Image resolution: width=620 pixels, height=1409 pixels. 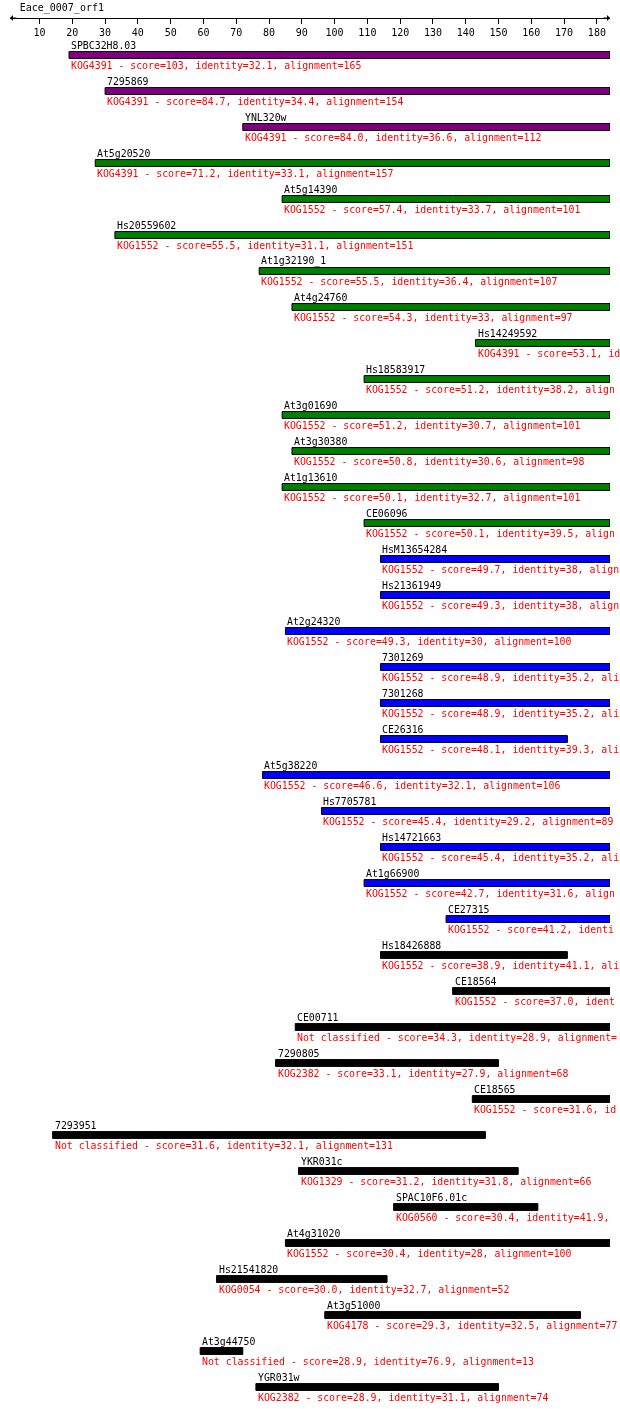 What do you see at coordinates (314, 621) in the screenshot?
I see `y-tick-label: At2g24320` at bounding box center [314, 621].